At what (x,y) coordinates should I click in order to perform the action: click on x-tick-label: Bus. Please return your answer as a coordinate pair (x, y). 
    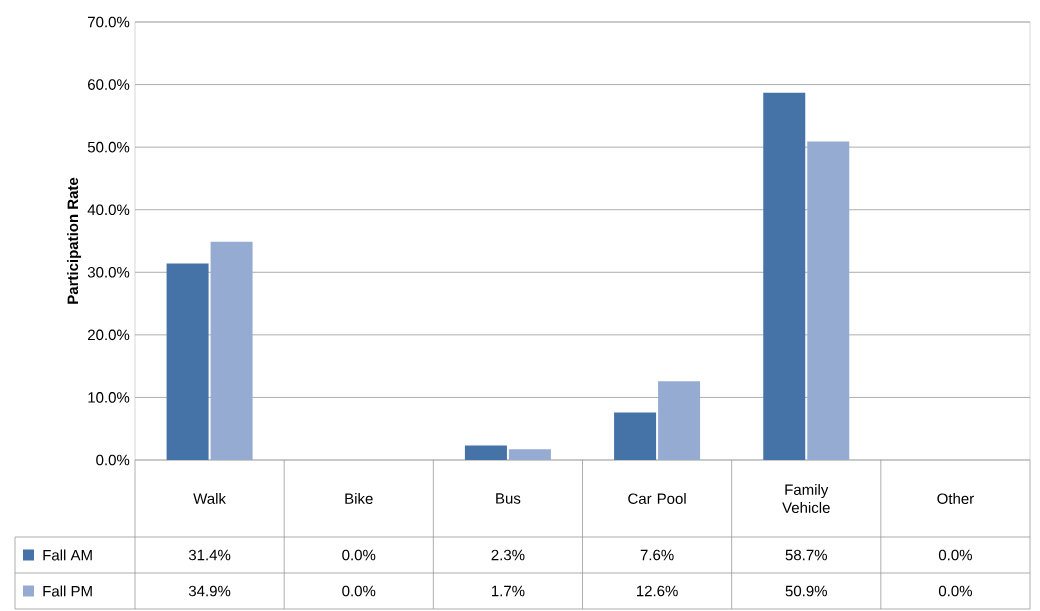
    Looking at the image, I should click on (508, 498).